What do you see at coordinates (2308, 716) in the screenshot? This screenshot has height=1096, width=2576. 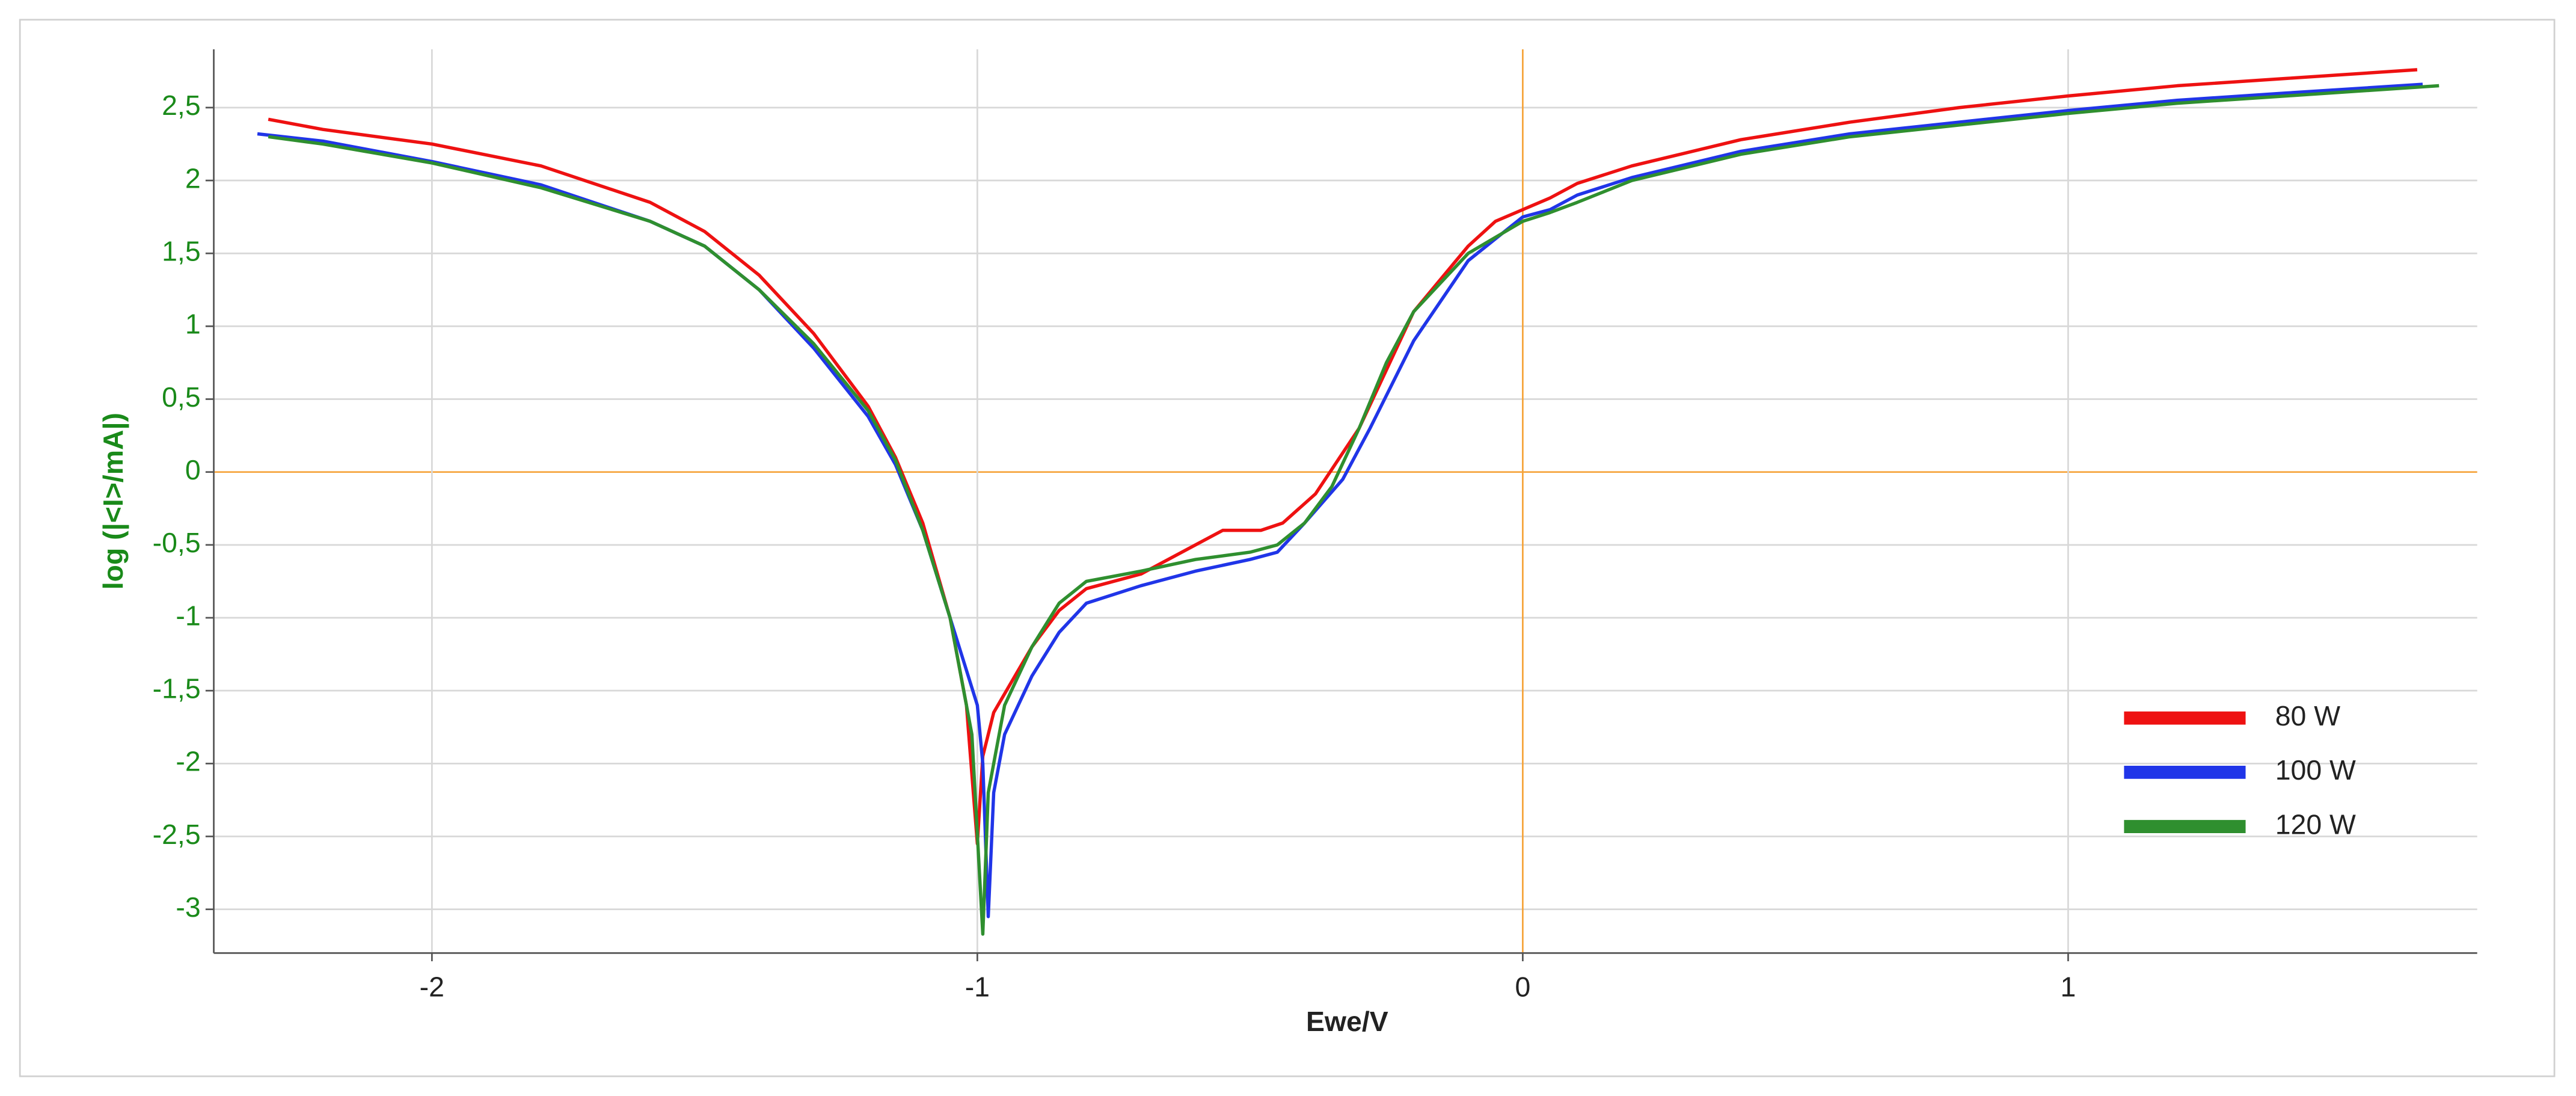 I see `legend-label: 80 W` at bounding box center [2308, 716].